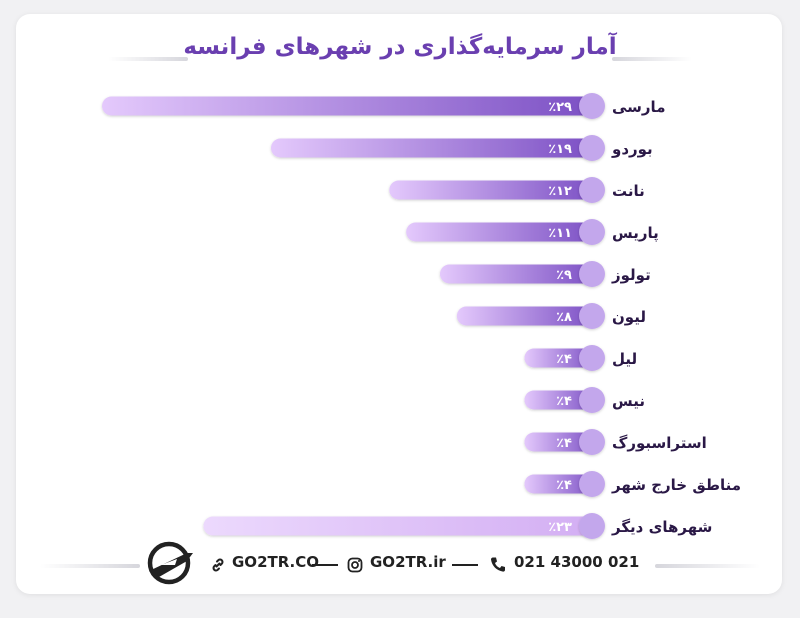  I want to click on value-label-0: ٪۲۹, so click(560, 107).